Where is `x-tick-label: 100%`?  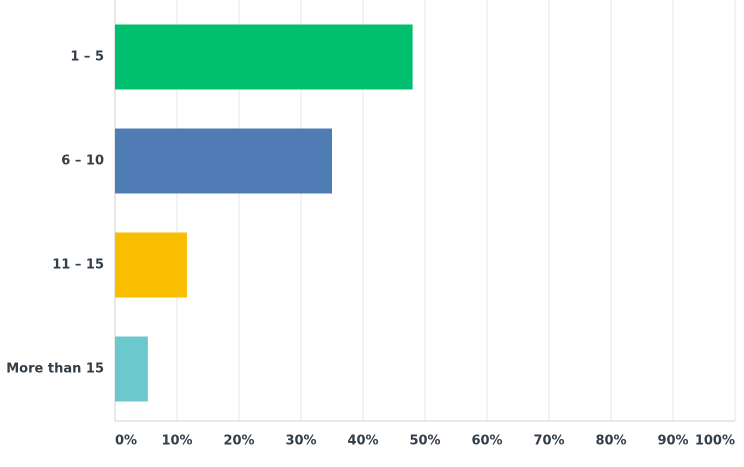
x-tick-label: 100% is located at coordinates (715, 441).